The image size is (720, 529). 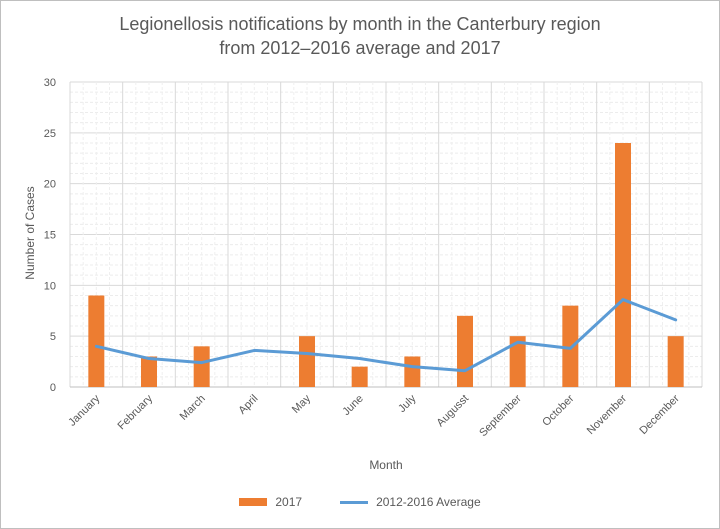 I want to click on legend-item-2017: 2017, so click(x=270, y=502).